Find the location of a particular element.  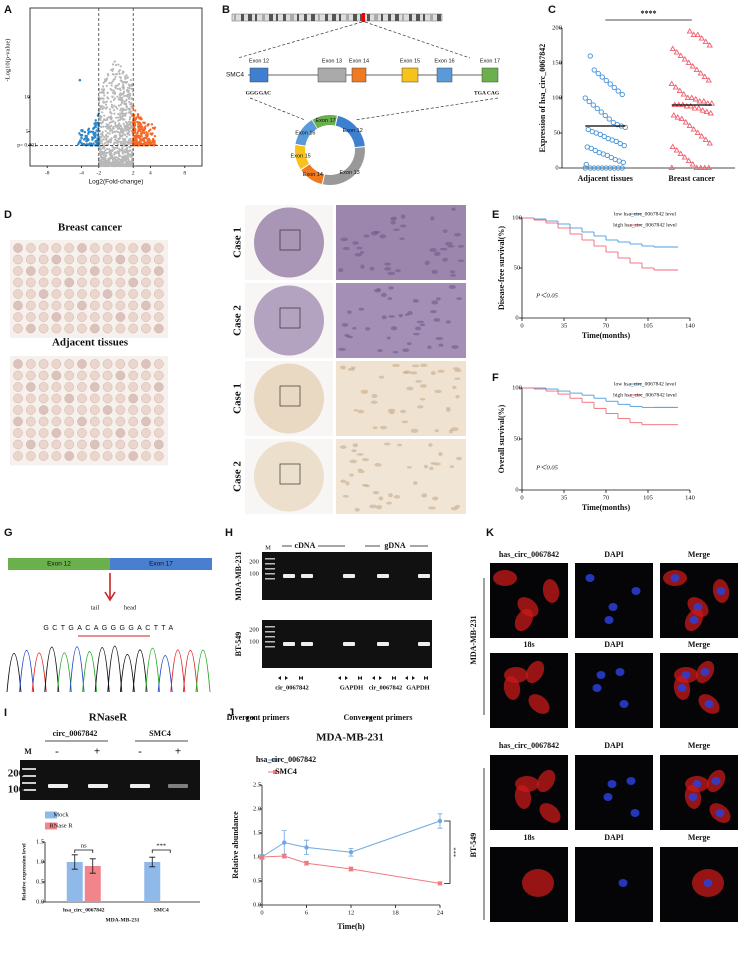

exon-label: Exon 16 is located at coordinates (444, 61).